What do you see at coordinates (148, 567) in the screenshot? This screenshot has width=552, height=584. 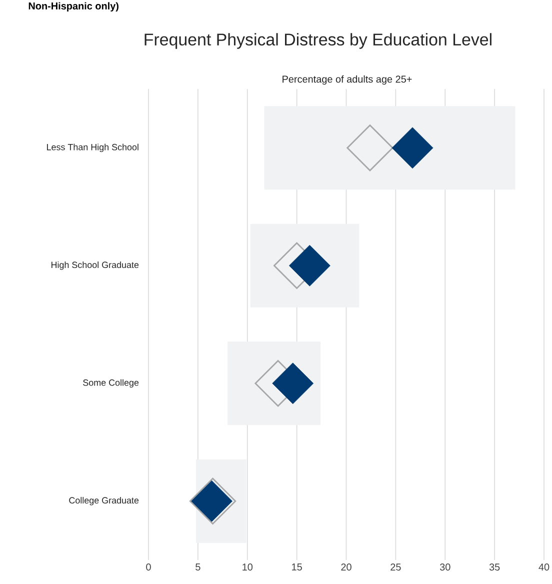 I see `x-tick-label: 0` at bounding box center [148, 567].